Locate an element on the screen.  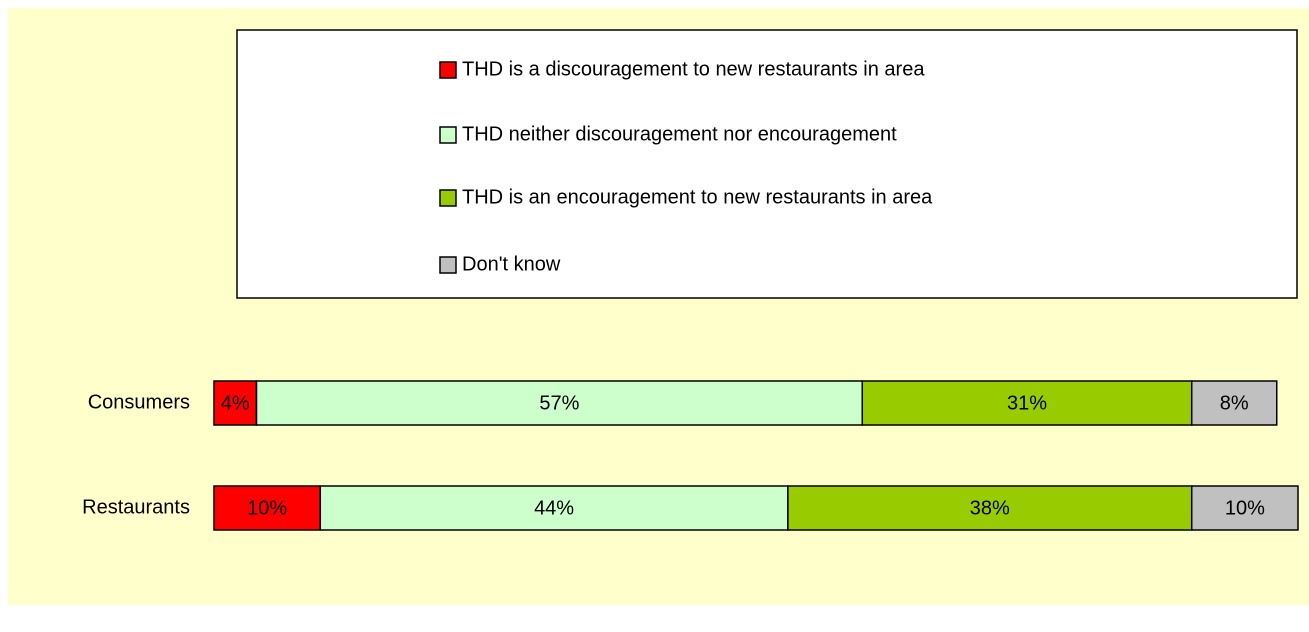
data-label: 31% is located at coordinates (1027, 403).